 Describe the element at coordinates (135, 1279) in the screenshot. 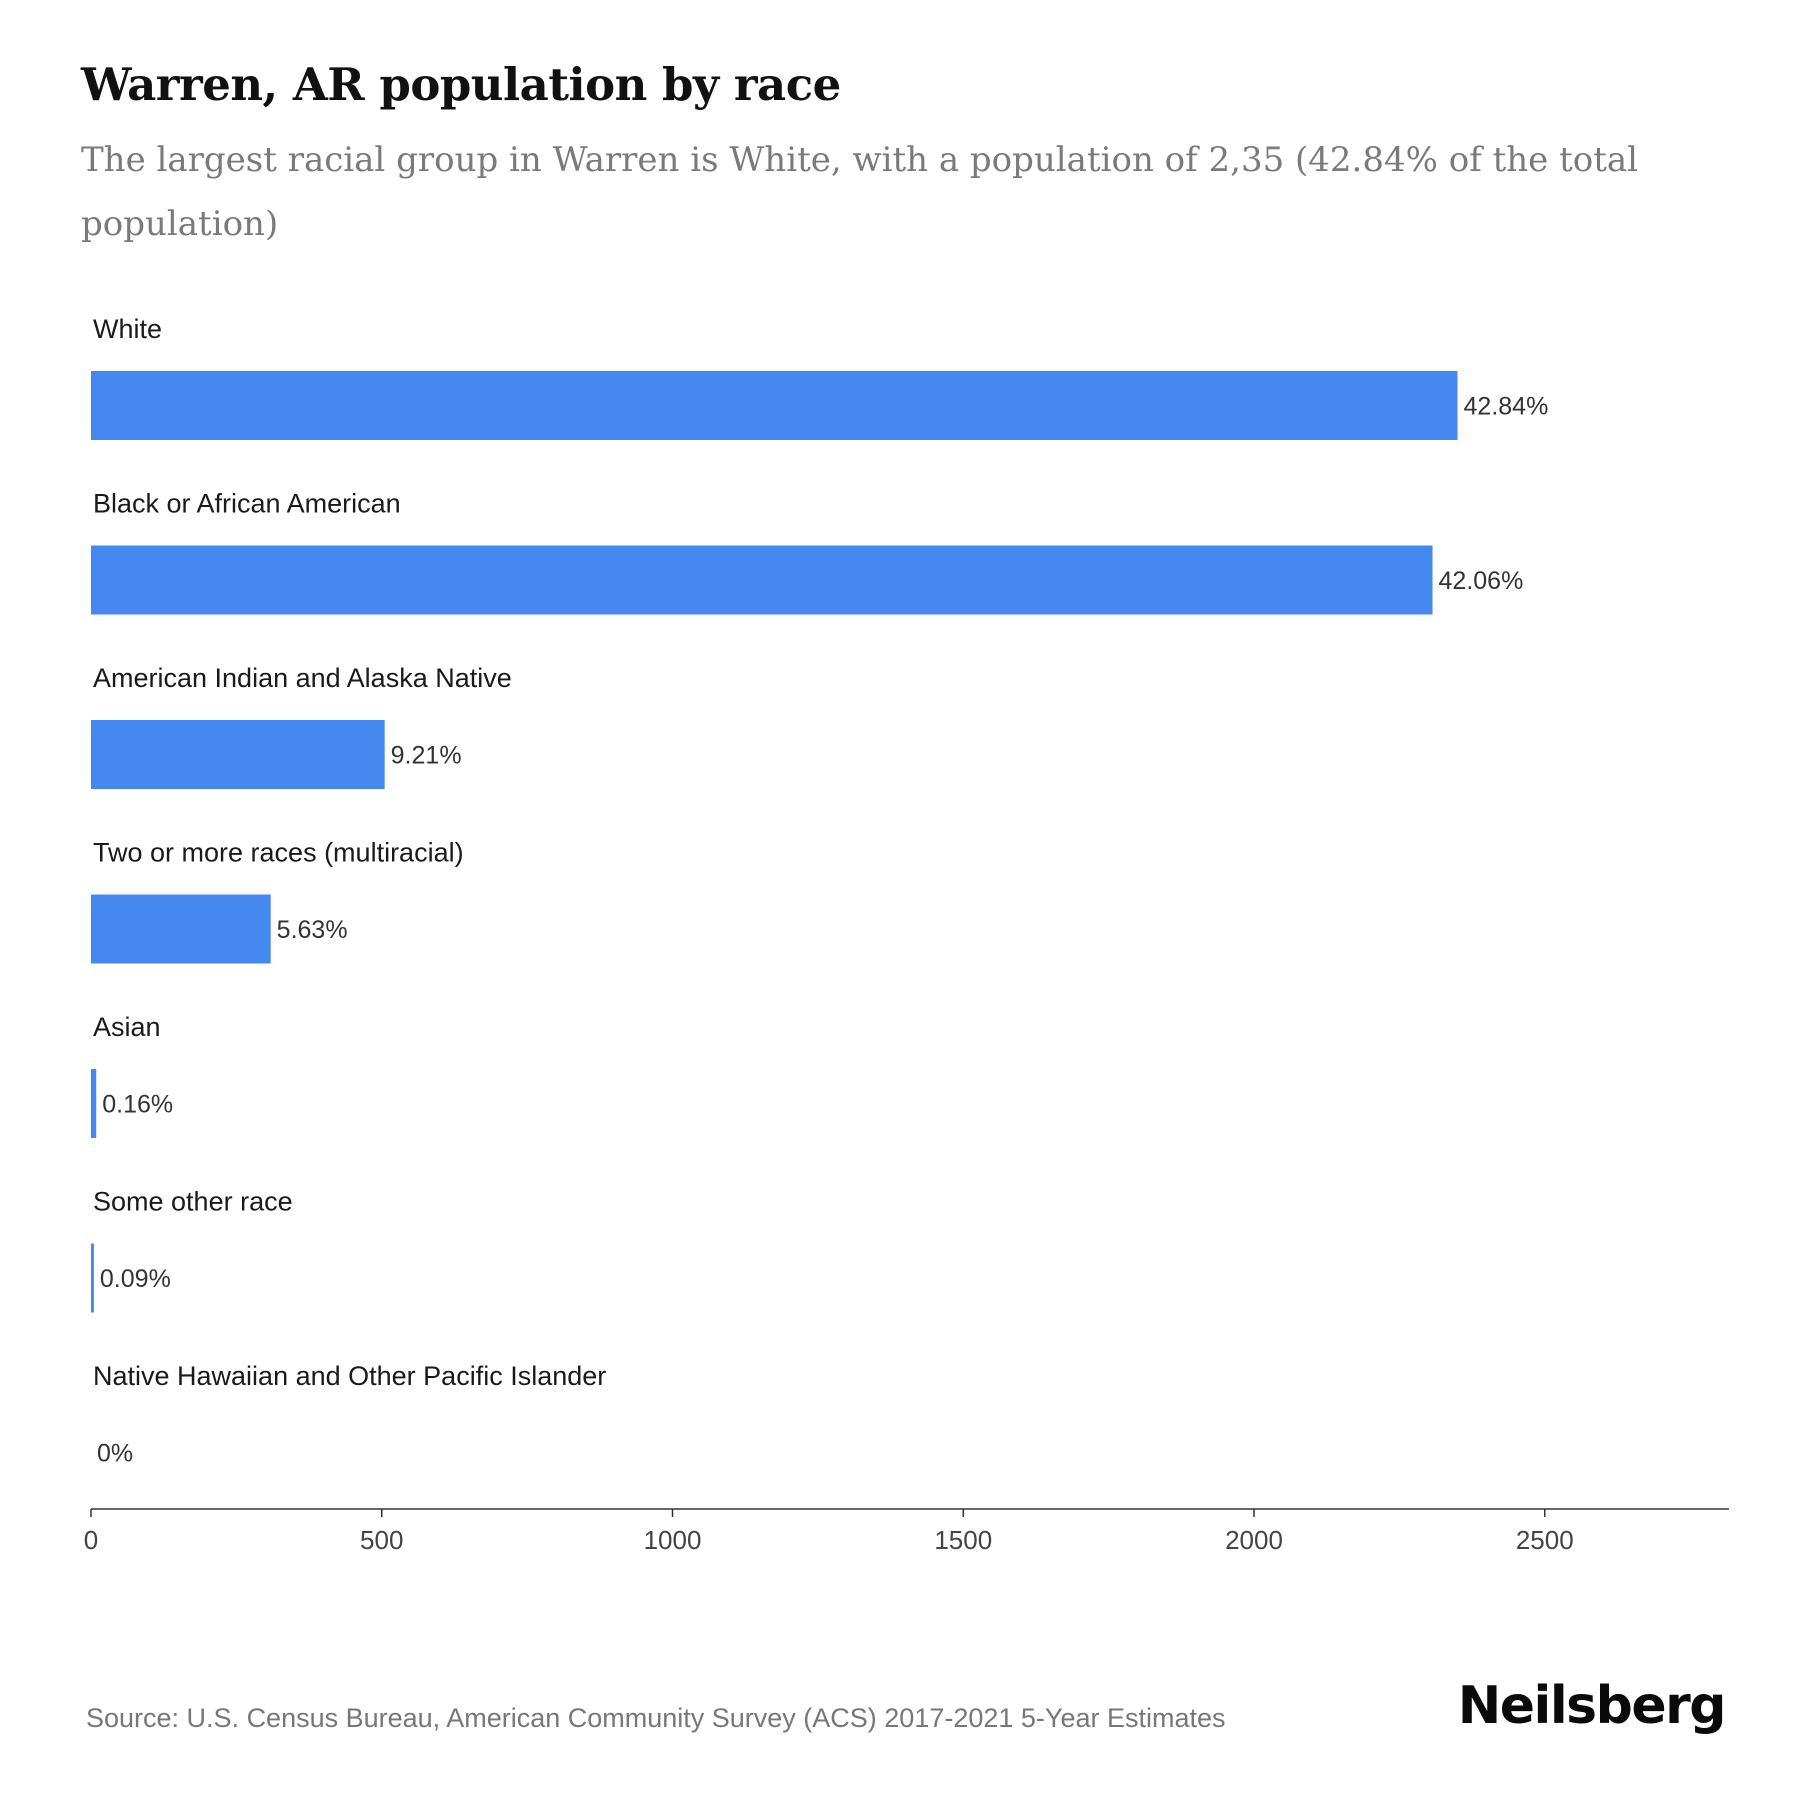

I see `value-label: 0.09%` at that location.